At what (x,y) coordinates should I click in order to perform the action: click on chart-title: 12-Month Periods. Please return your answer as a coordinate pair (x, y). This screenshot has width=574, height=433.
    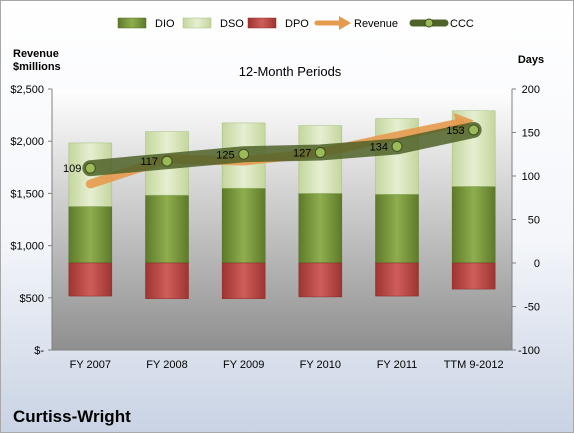
    Looking at the image, I should click on (290, 71).